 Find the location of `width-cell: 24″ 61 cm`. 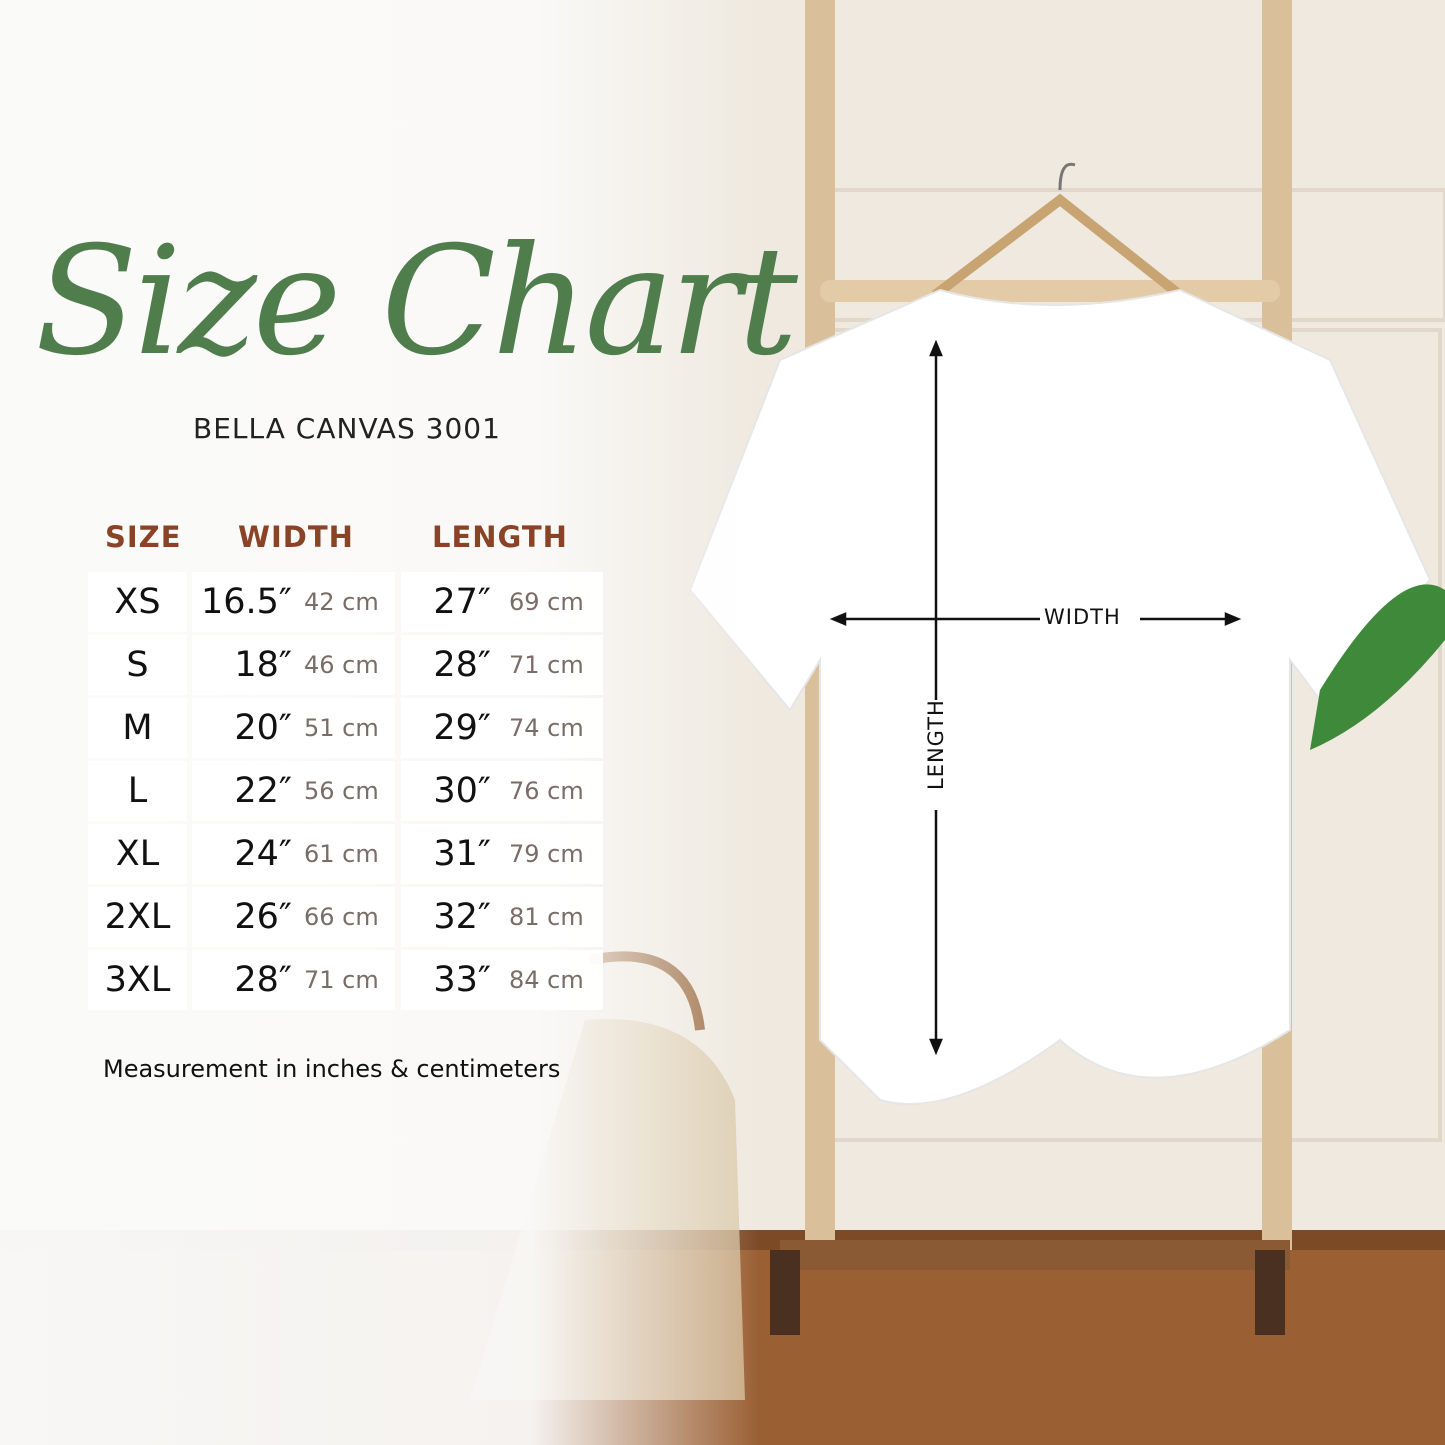

width-cell: 24″ 61 cm is located at coordinates (293, 854).